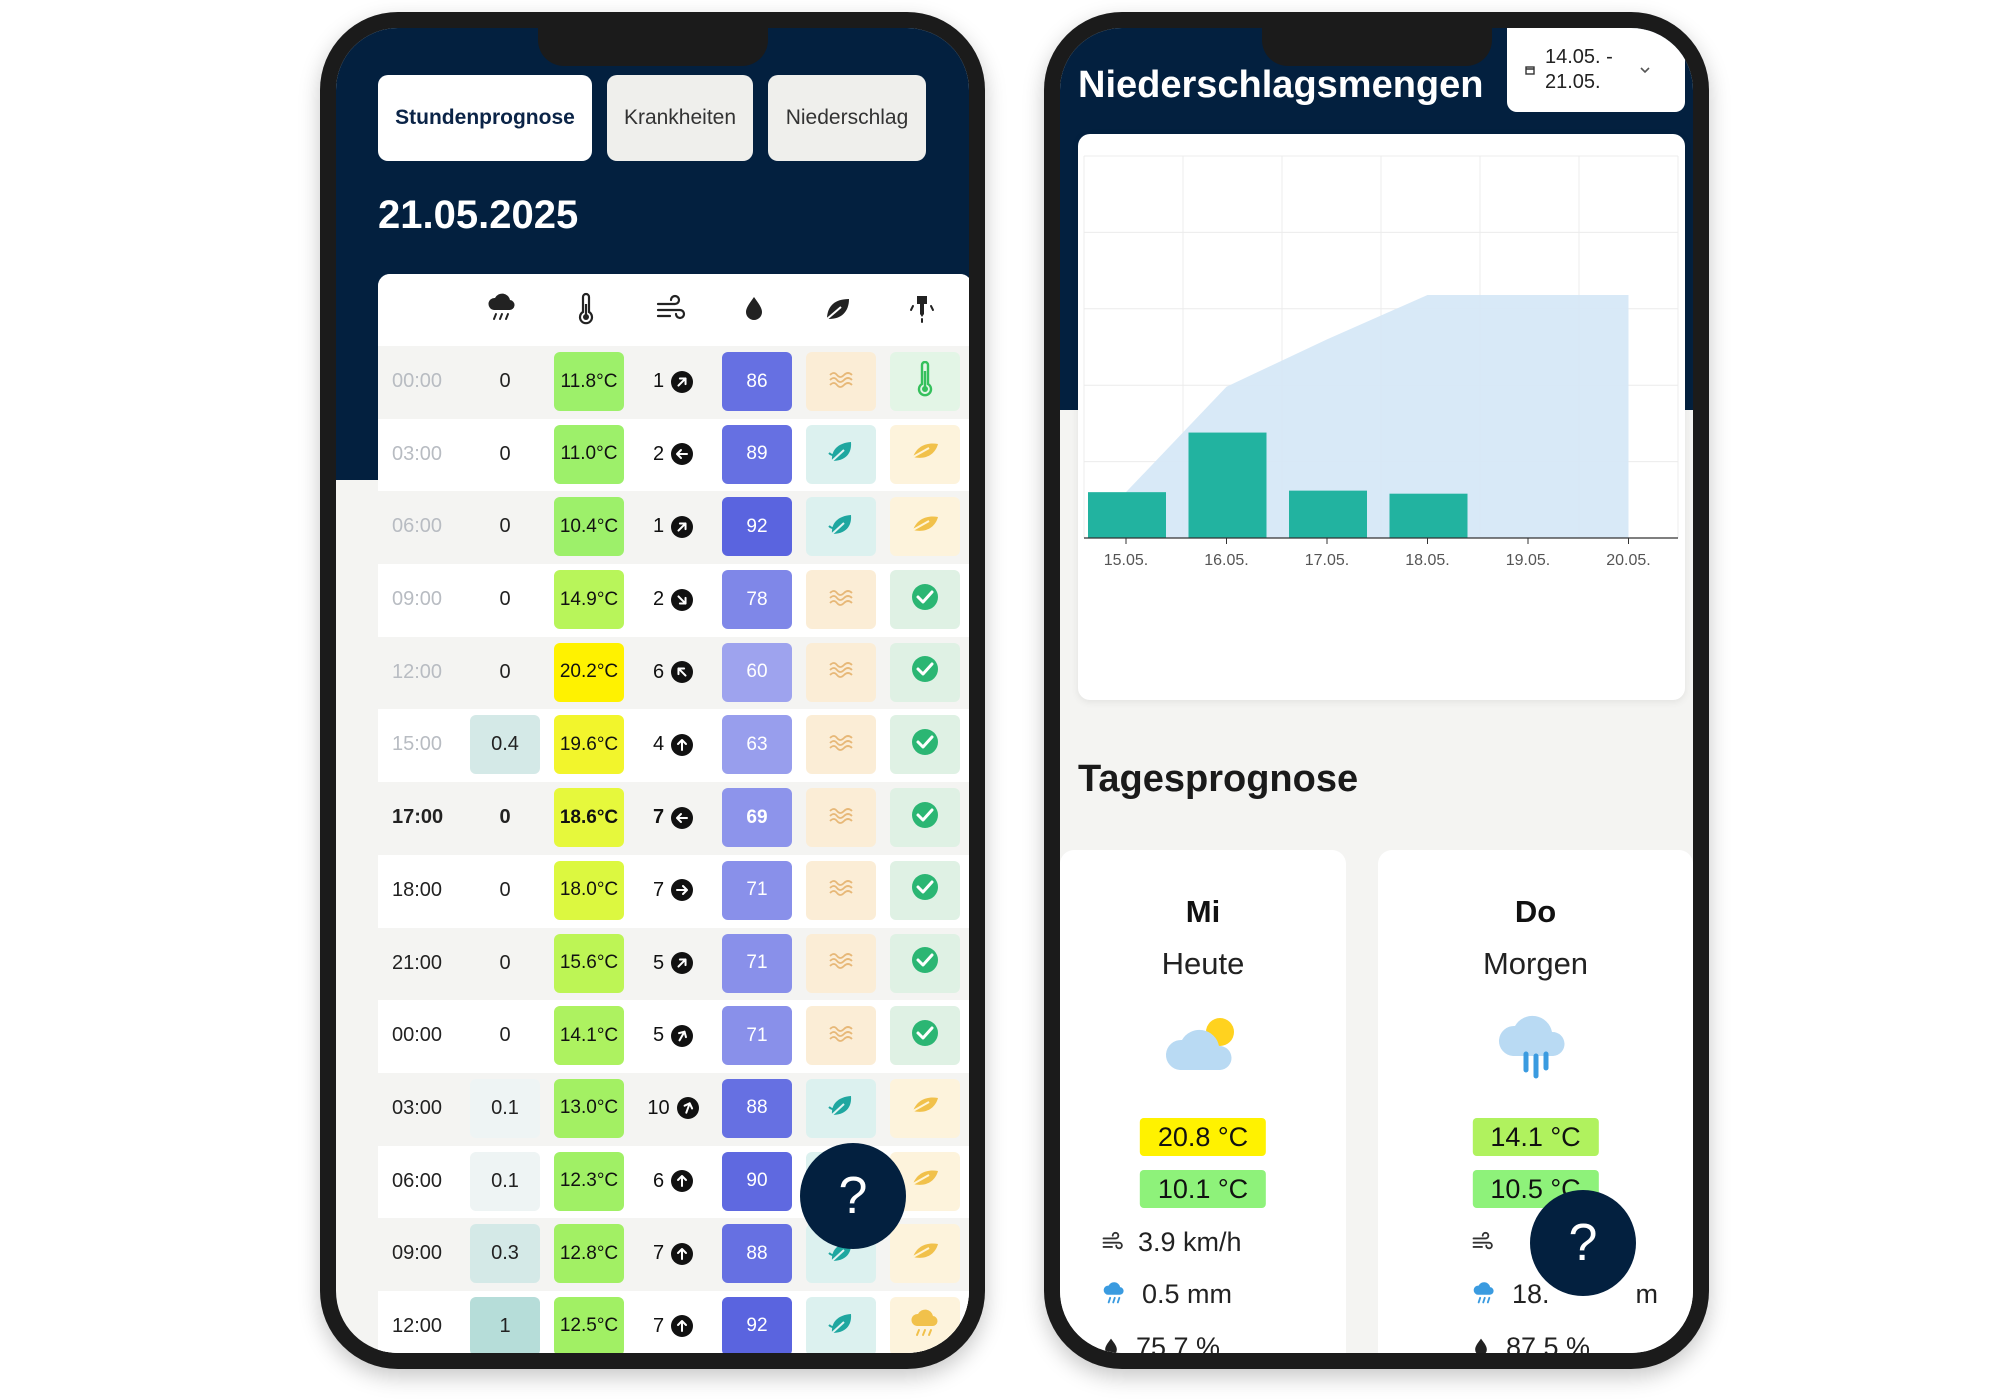 The image size is (2000, 1400). I want to click on table-row: 06:00 0 10.4°C 1 92, so click(673, 527).